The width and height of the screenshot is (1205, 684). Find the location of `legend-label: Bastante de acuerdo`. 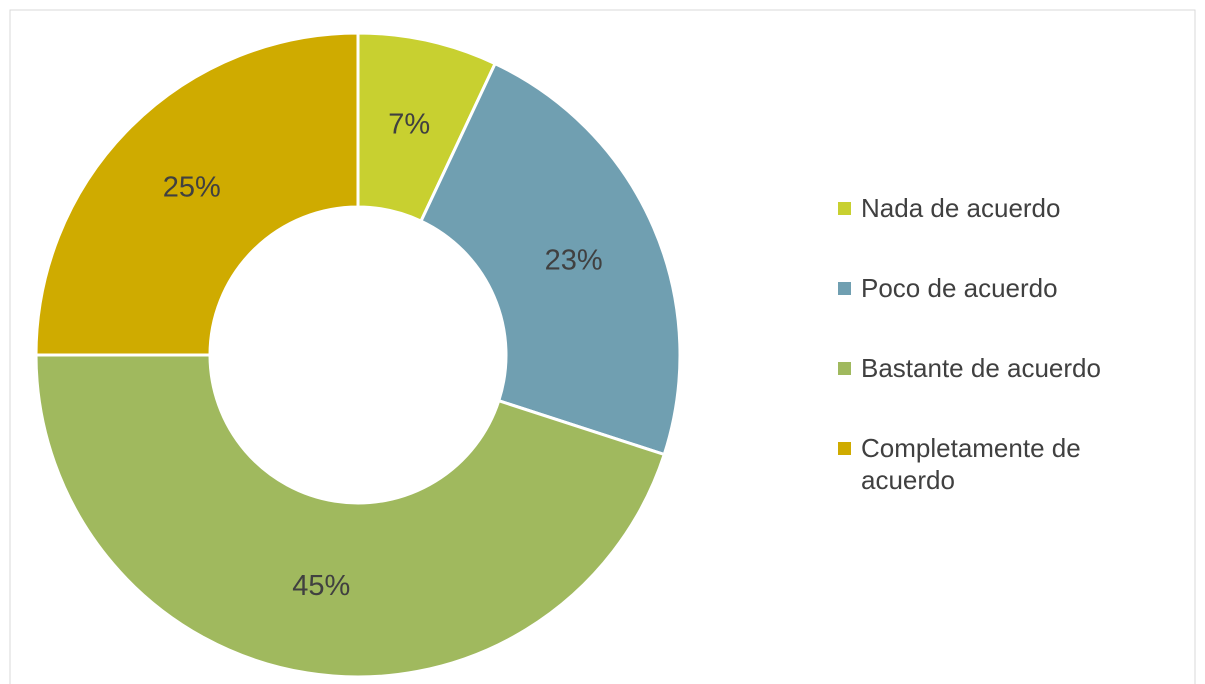

legend-label: Bastante de acuerdo is located at coordinates (981, 368).